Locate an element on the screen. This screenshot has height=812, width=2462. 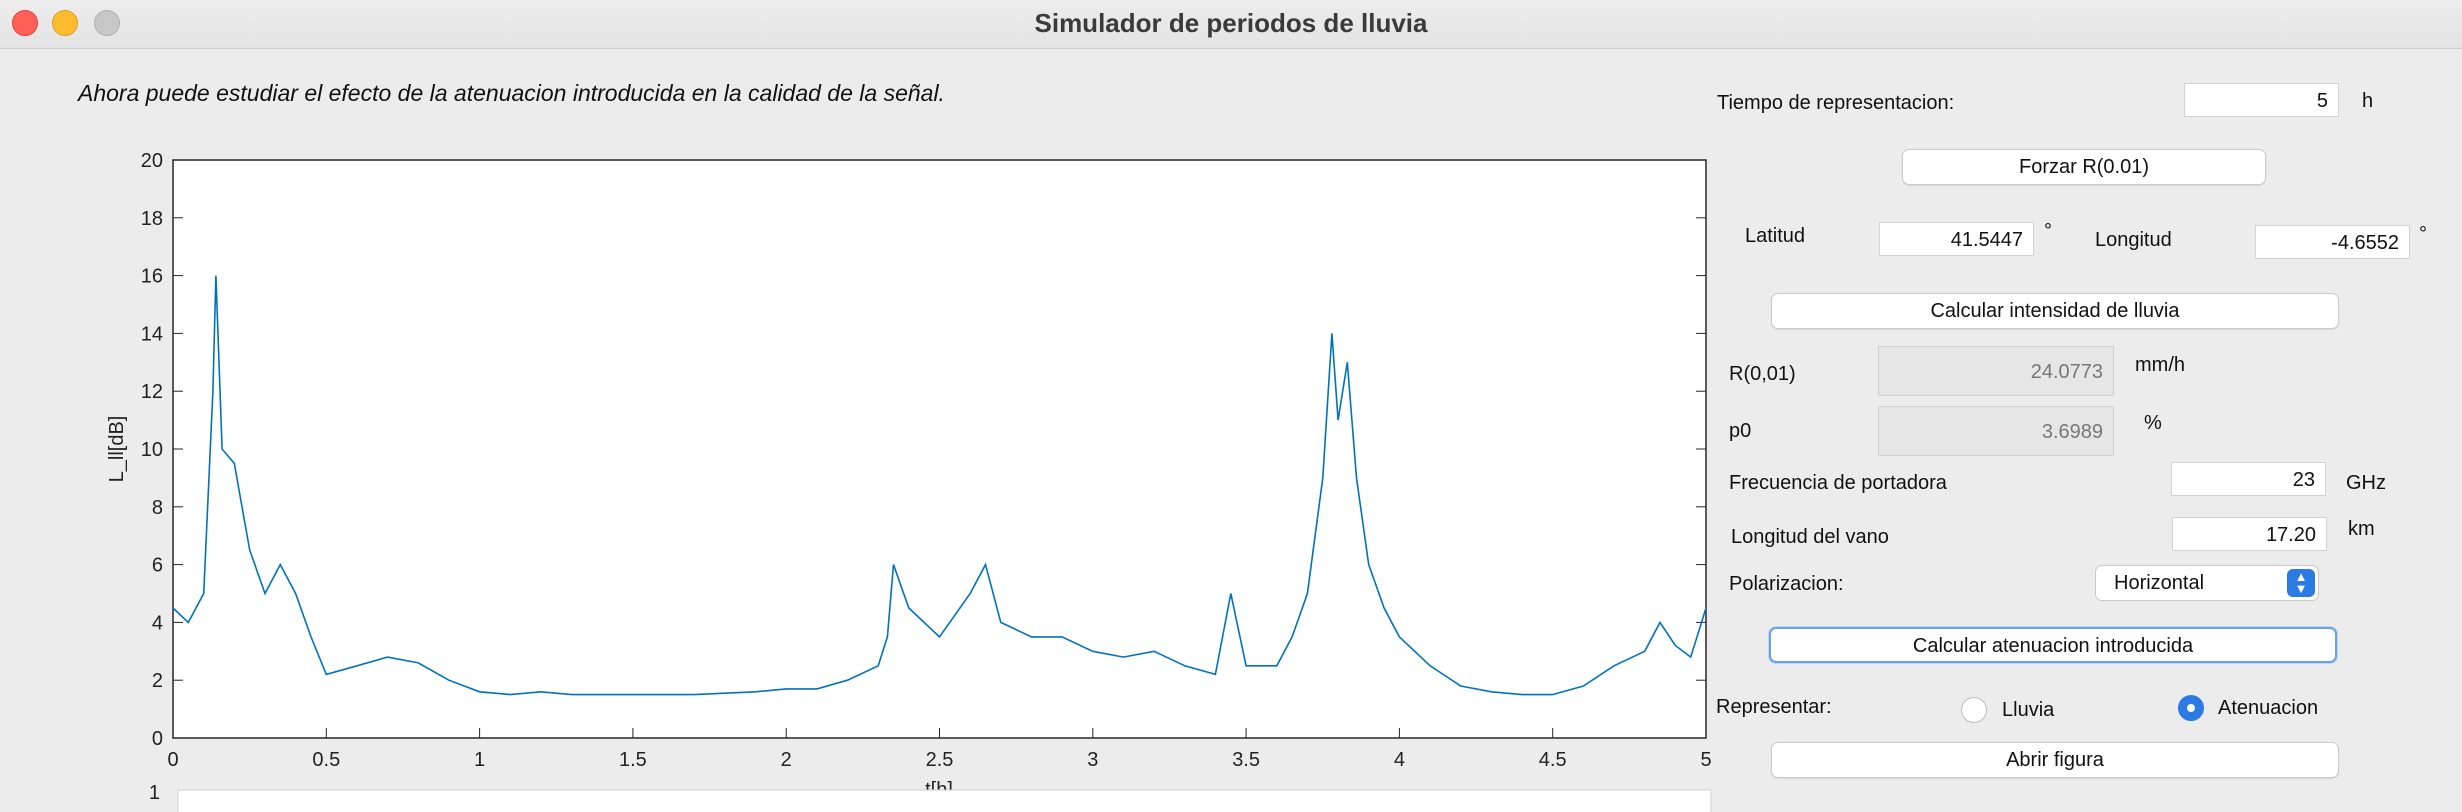
latitud-unit: ° is located at coordinates (2048, 231).